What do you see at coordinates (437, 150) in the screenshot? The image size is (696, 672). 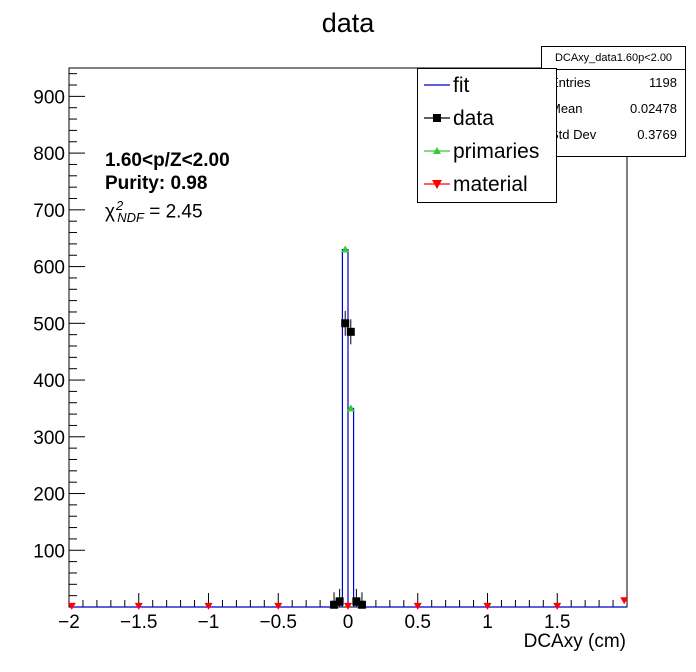 I see `legend-triangle-up-icon` at bounding box center [437, 150].